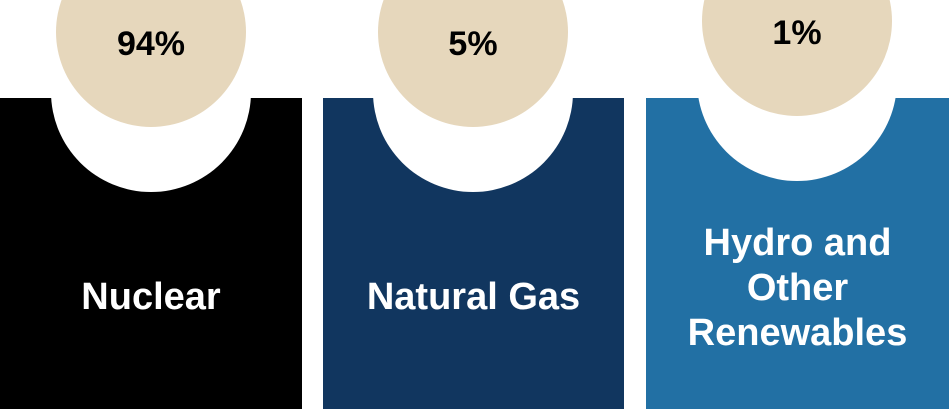 The width and height of the screenshot is (949, 409). Describe the element at coordinates (151, 44) in the screenshot. I see `percent-value: 94%` at that location.